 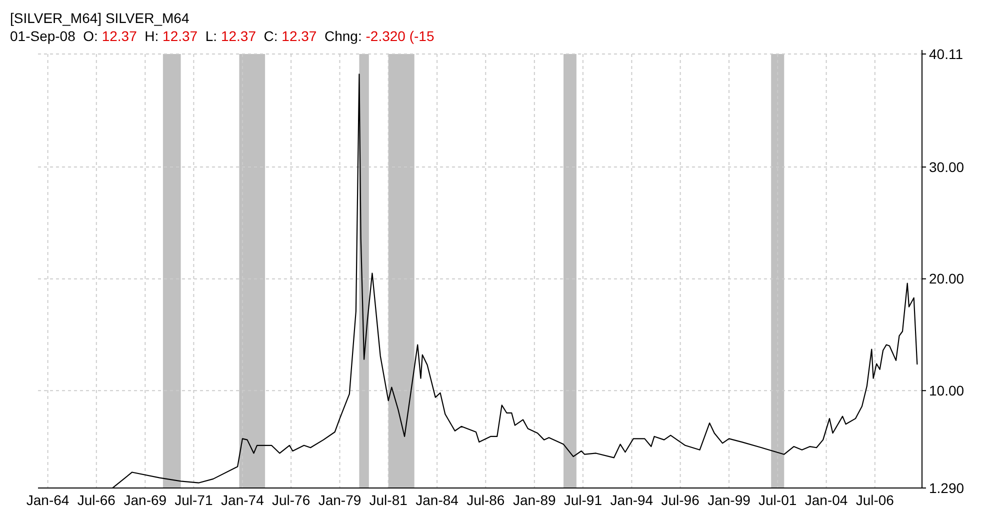 What do you see at coordinates (946, 54) in the screenshot?
I see `y-tick-label: 40.11` at bounding box center [946, 54].